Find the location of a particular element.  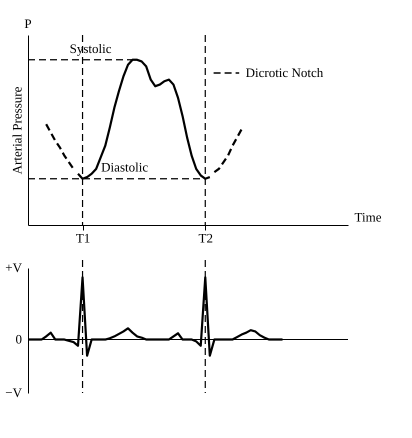

x-tick-label: T1 is located at coordinates (83, 238).